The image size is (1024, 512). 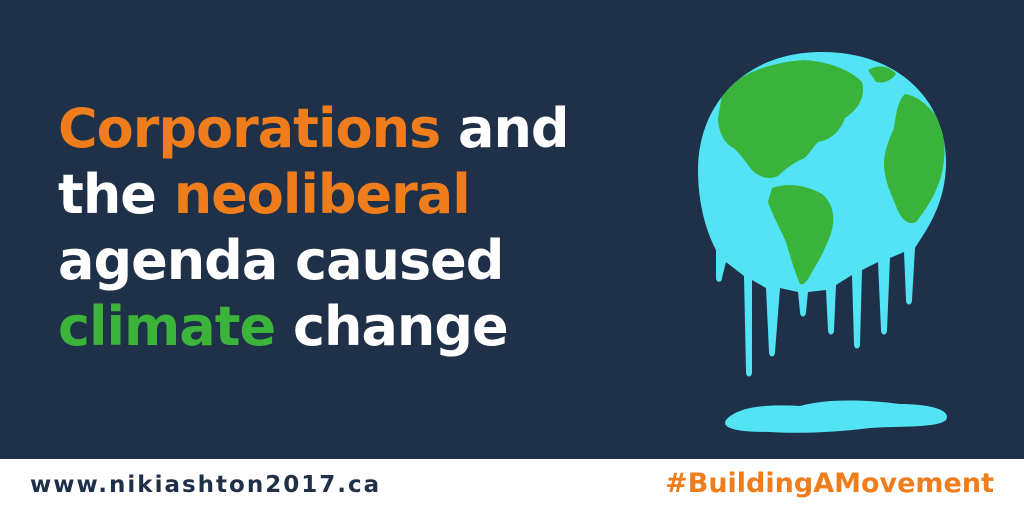 What do you see at coordinates (829, 483) in the screenshot?
I see `hashtag: #BuildingAMovement` at bounding box center [829, 483].